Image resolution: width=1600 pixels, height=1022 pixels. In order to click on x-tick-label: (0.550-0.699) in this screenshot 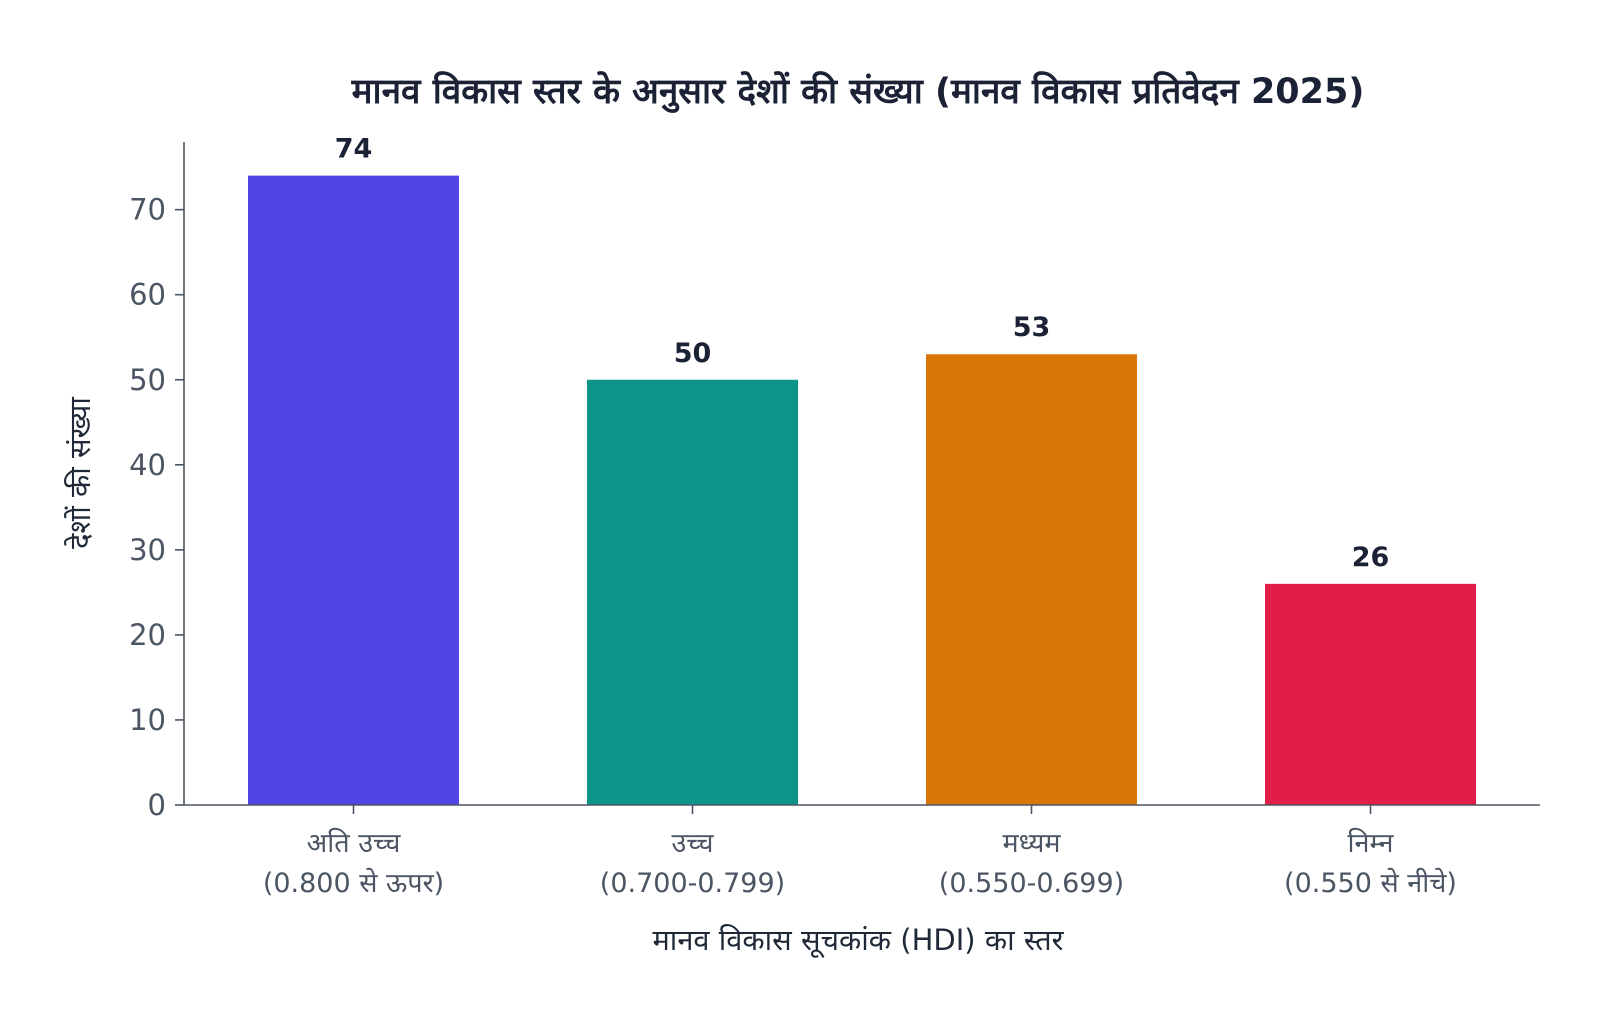, I will do `click(1031, 883)`.